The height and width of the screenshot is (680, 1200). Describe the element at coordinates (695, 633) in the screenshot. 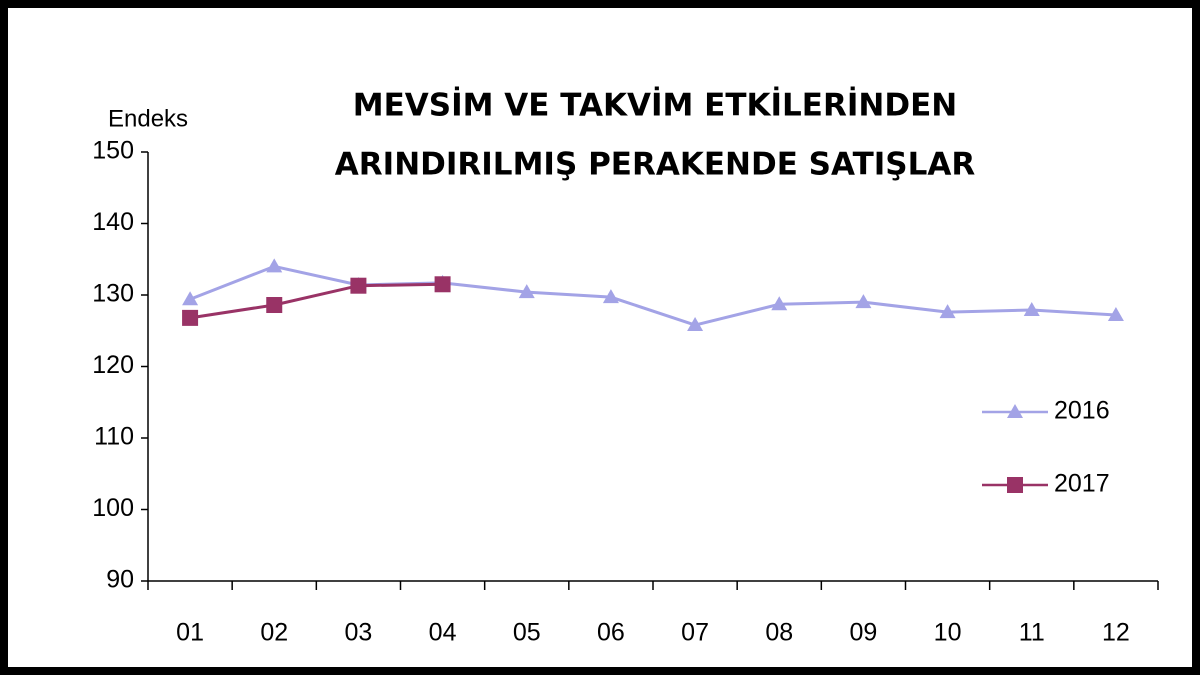

I see `x-tick-label: 07` at that location.